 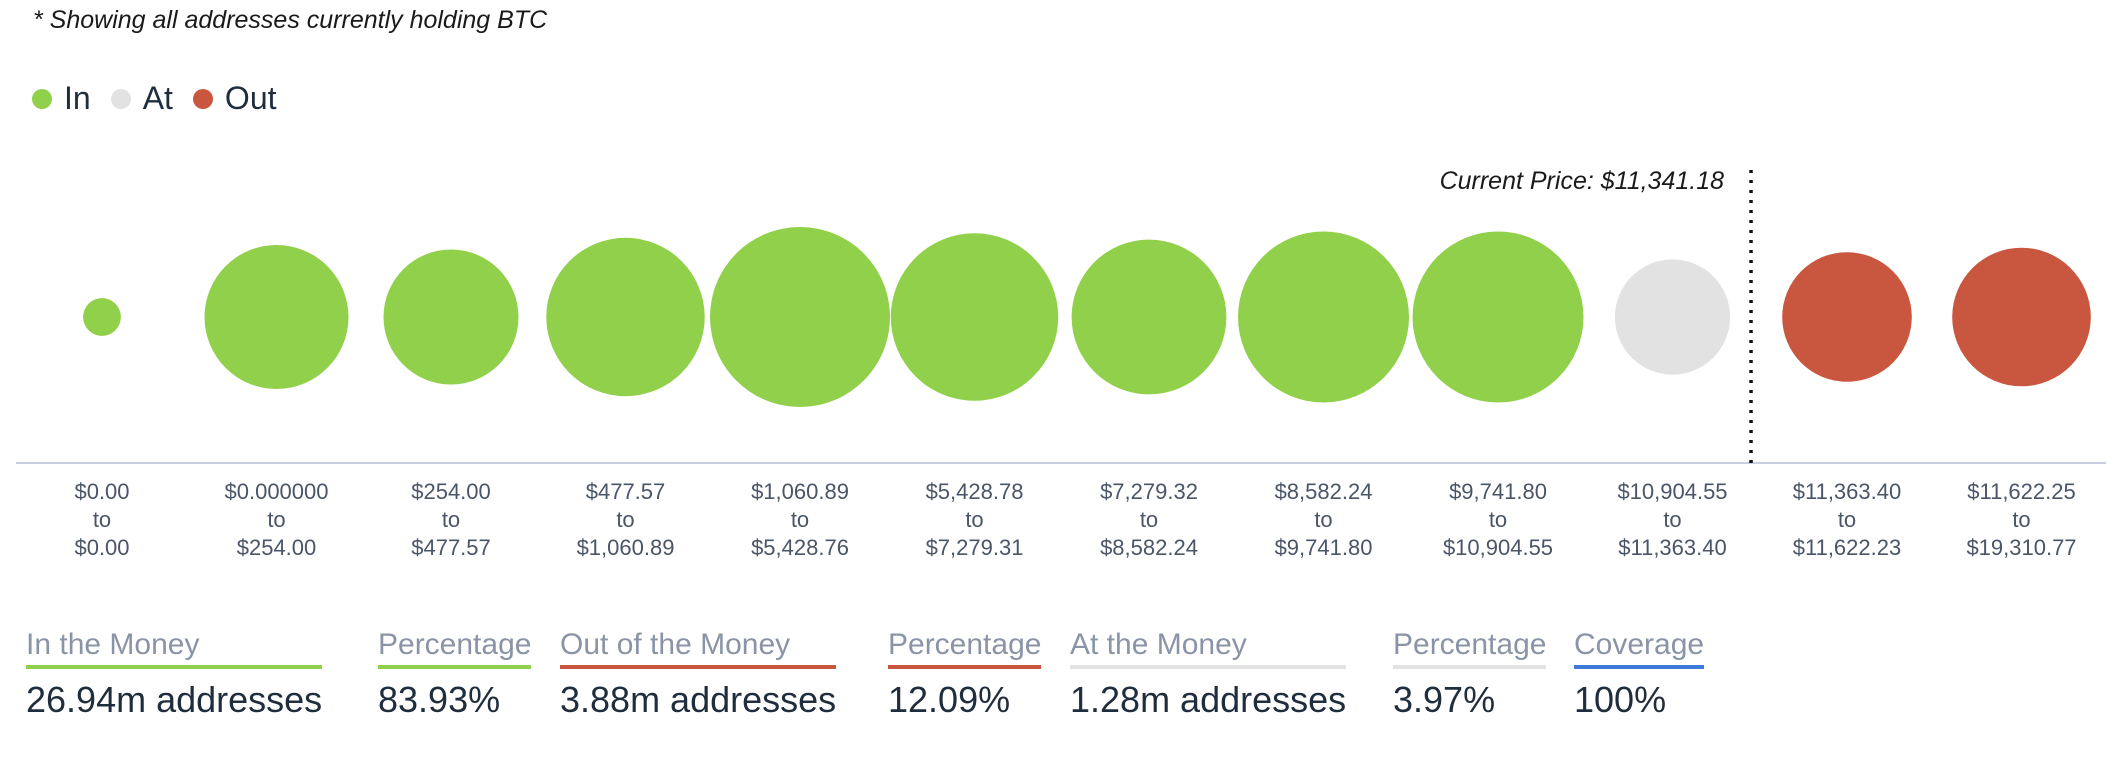 What do you see at coordinates (2021, 519) in the screenshot?
I see `bucket-label-11-line-1: to` at bounding box center [2021, 519].